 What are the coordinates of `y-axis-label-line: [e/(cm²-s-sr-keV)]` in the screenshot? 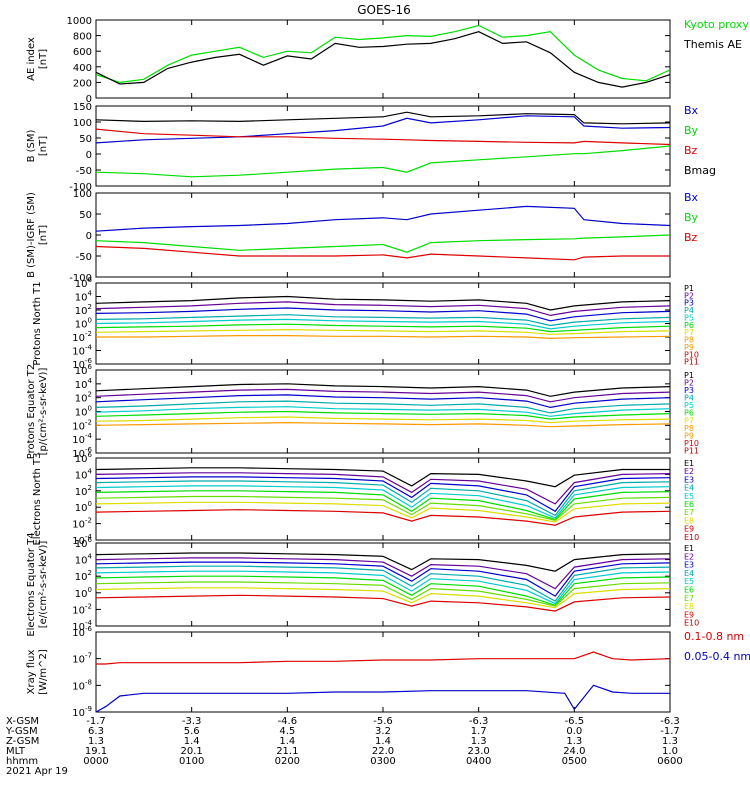 It's located at (43, 585).